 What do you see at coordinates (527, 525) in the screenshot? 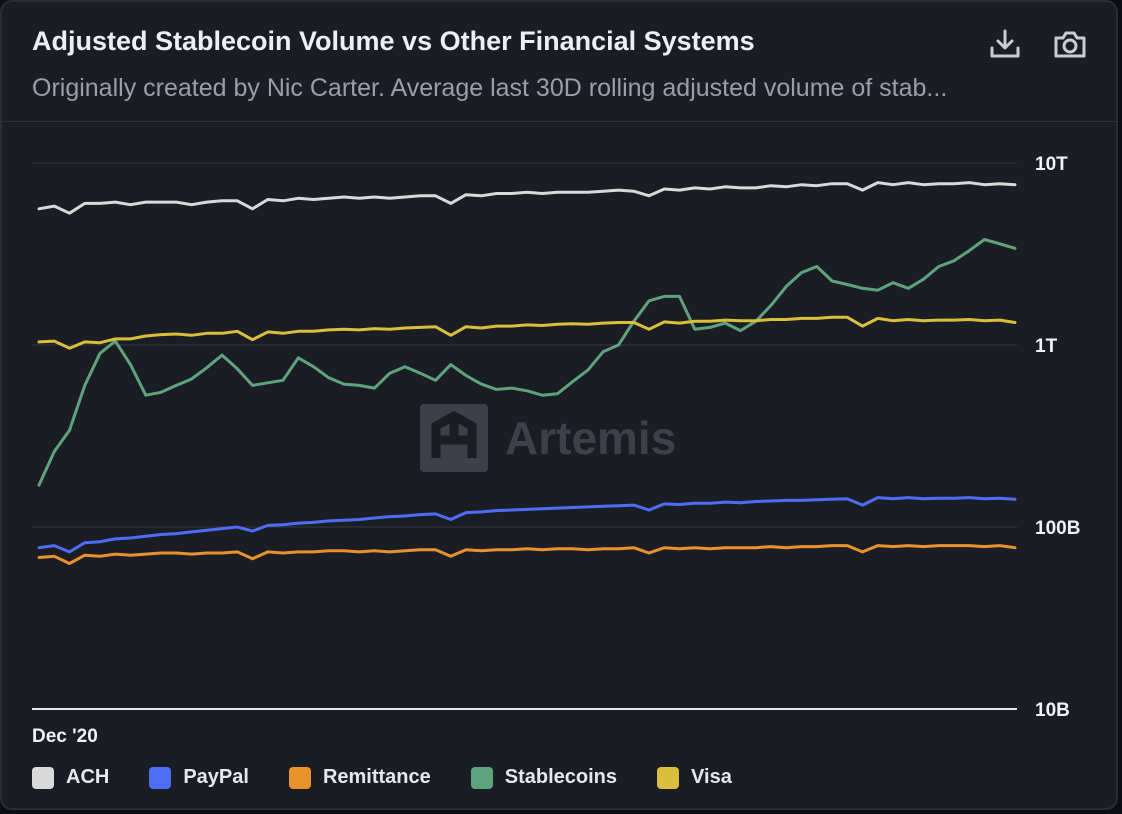
I see `series-line-paypal` at bounding box center [527, 525].